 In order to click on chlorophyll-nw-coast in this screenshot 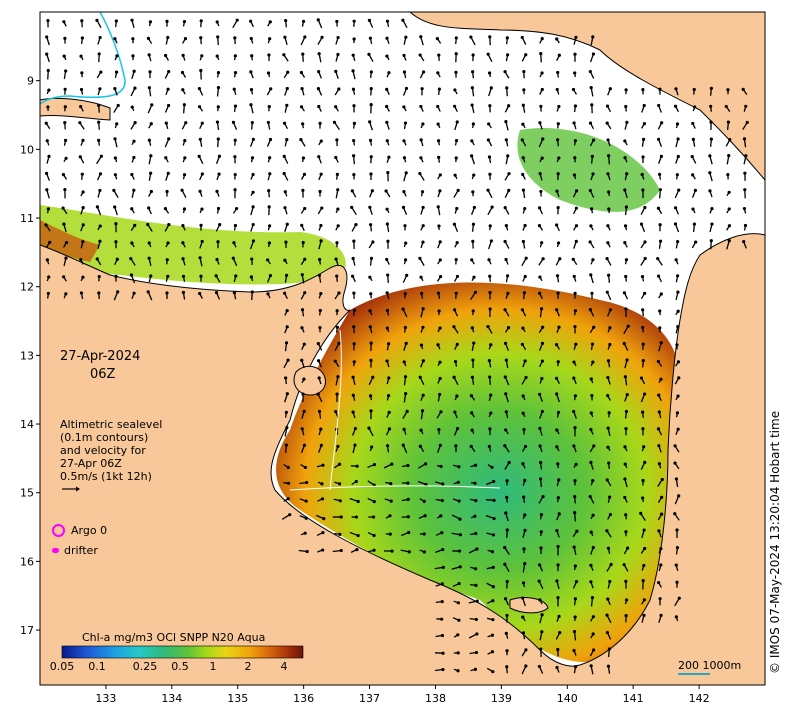, I will do `click(70, 241)`.